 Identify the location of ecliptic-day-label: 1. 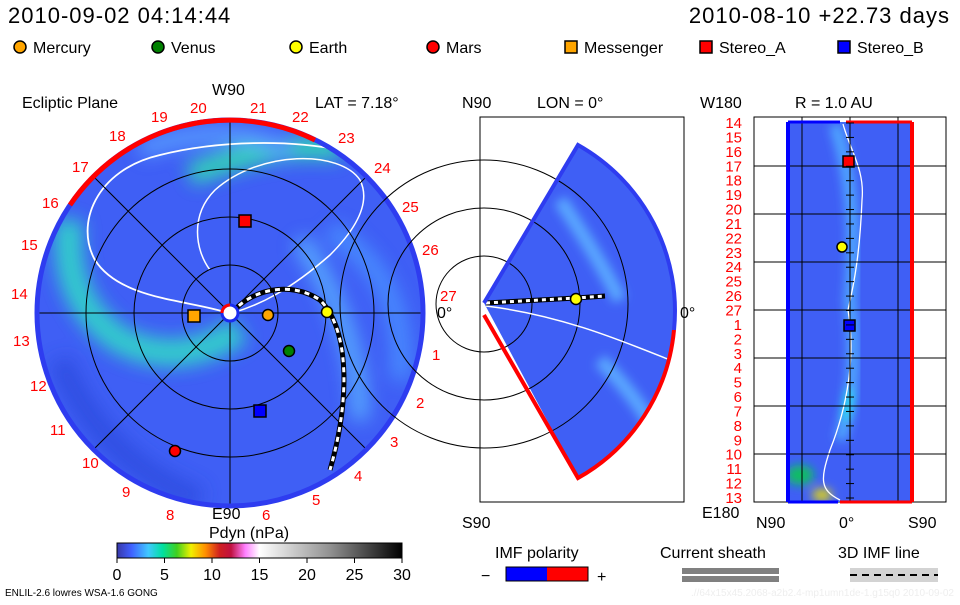
(436, 355).